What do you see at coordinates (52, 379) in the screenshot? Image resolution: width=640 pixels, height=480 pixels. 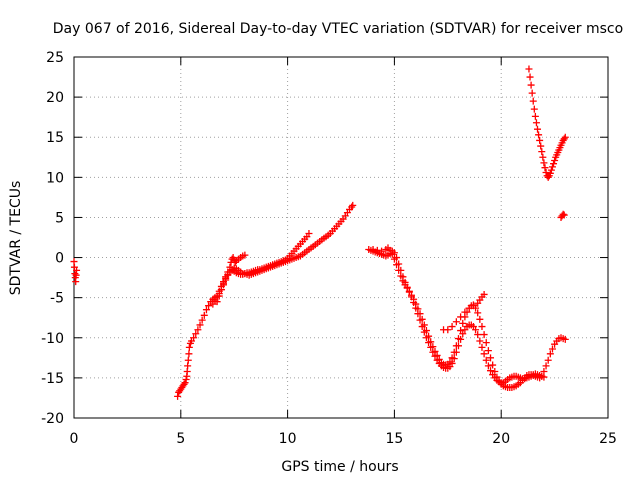 I see `y-tick-label: -15` at bounding box center [52, 379].